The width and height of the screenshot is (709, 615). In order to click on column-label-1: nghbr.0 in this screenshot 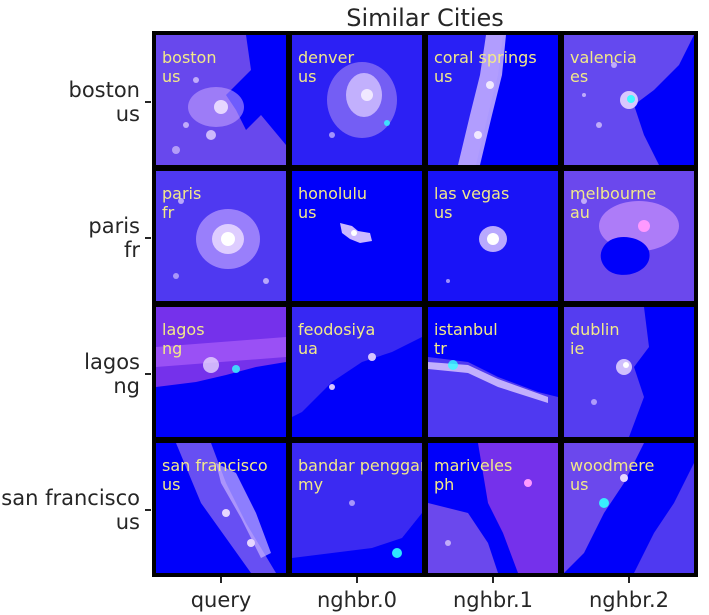, I will do `click(357, 600)`.